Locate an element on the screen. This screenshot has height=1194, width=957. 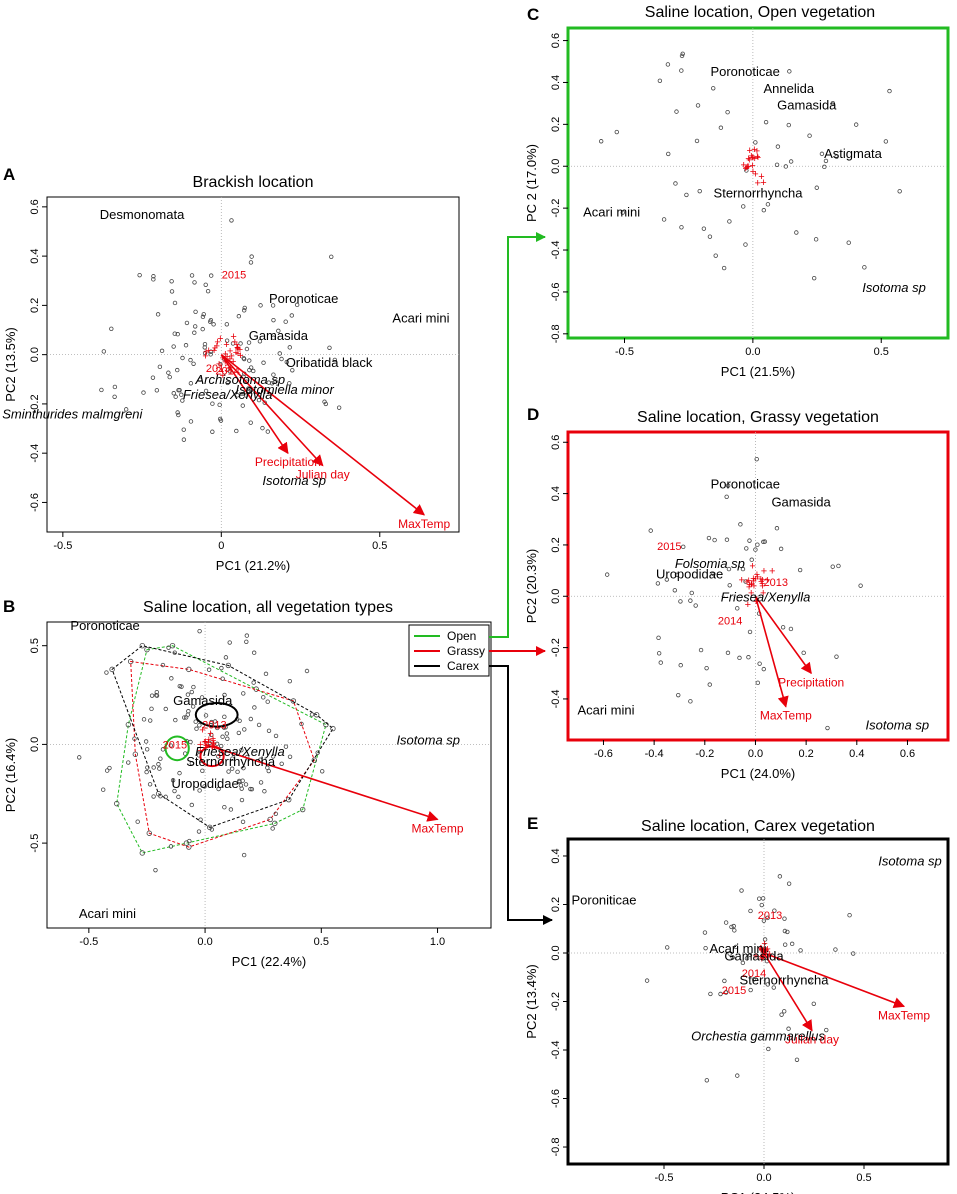
year-label: 2015 is located at coordinates (234, 275).